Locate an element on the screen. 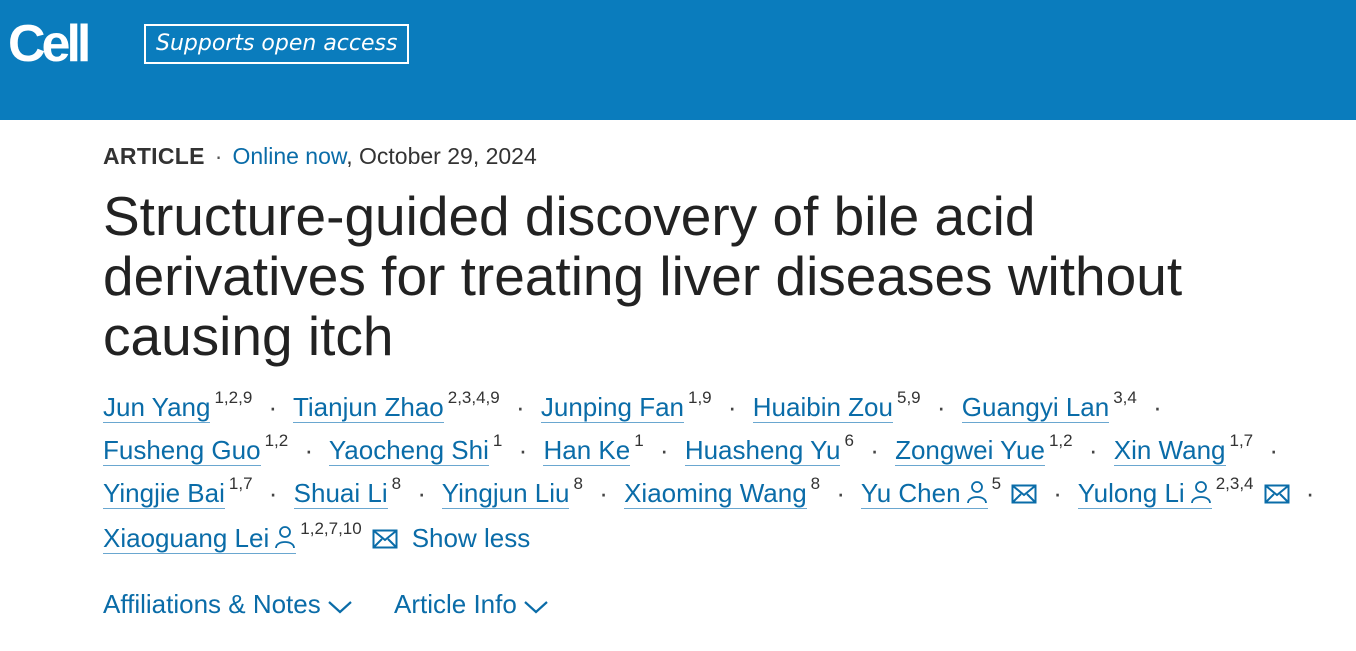  author-name-link: Shuai Li is located at coordinates (340, 493).